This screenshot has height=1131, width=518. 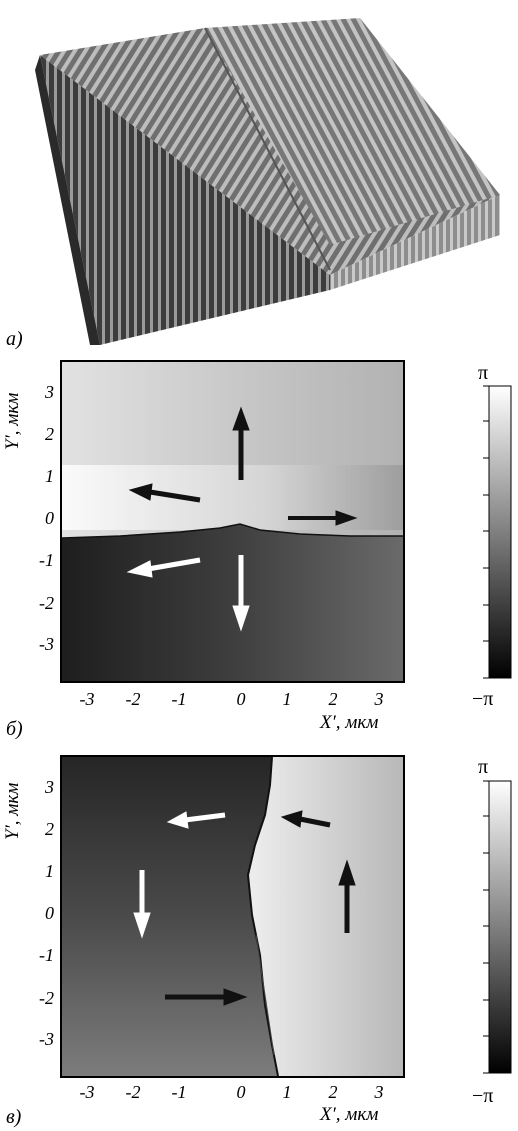 What do you see at coordinates (13, 421) in the screenshot?
I see `y-axis-title-b: Y′, мкм` at bounding box center [13, 421].